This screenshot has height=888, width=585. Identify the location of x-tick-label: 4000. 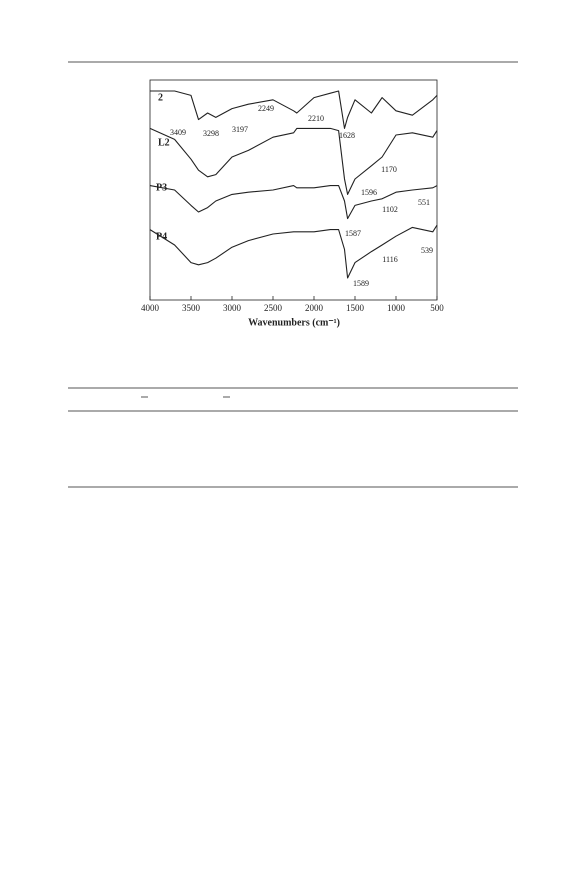
(150, 308).